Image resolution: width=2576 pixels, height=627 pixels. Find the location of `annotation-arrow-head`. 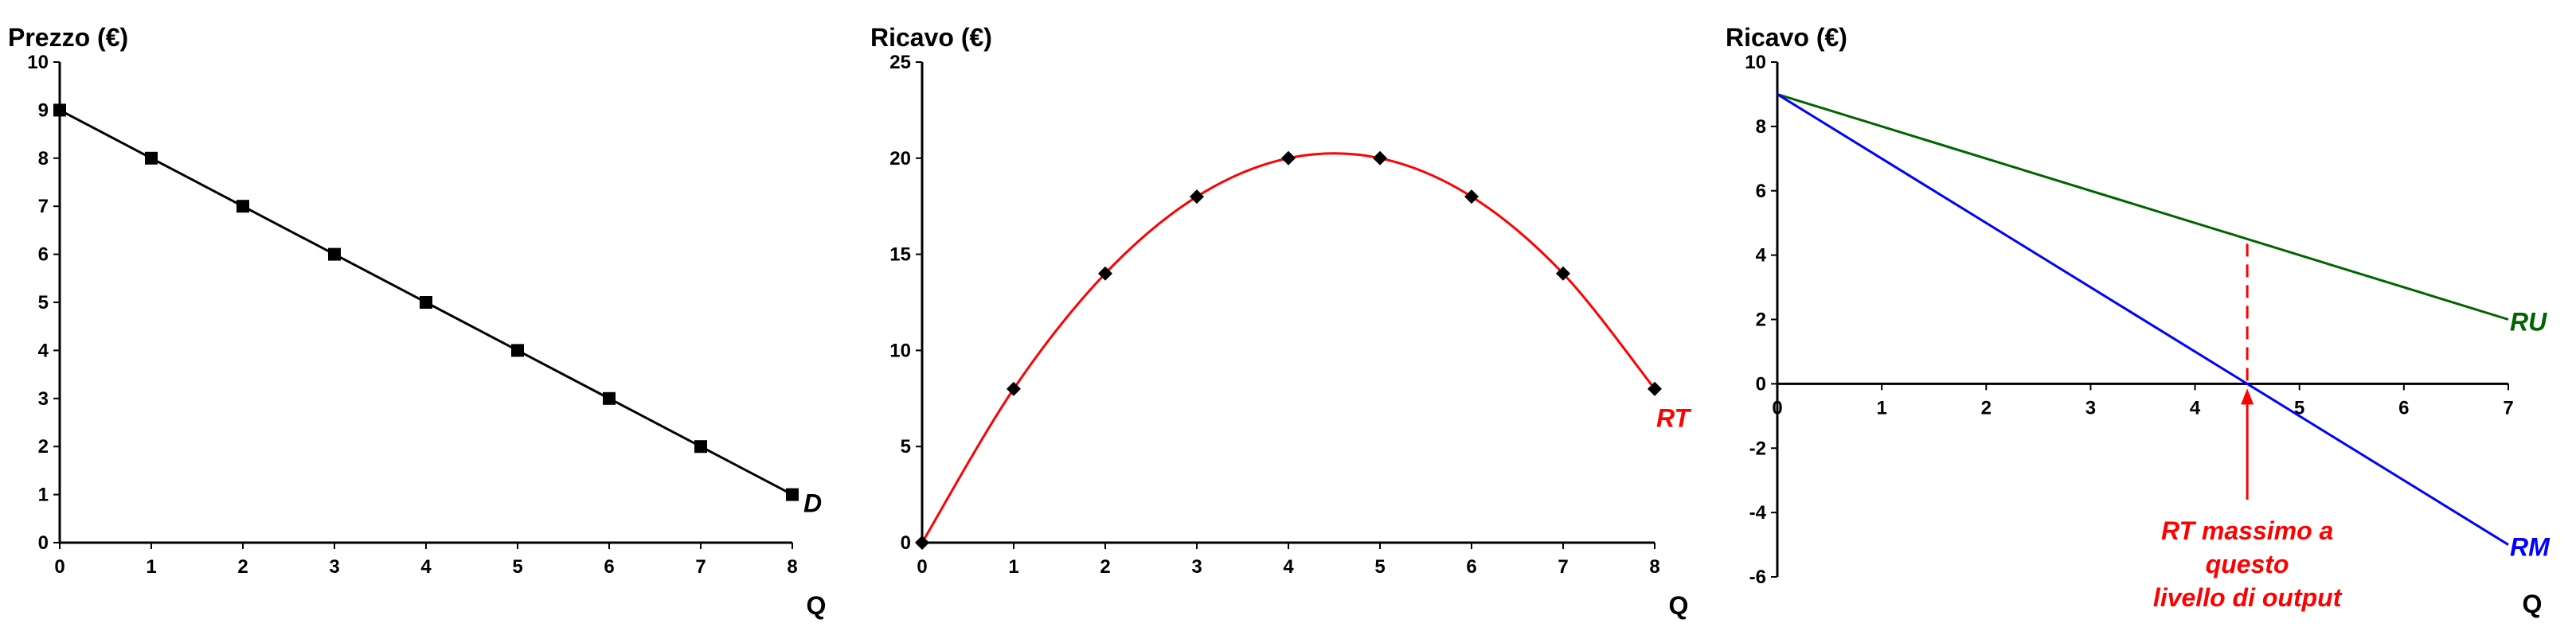

annotation-arrow-head is located at coordinates (2247, 396).